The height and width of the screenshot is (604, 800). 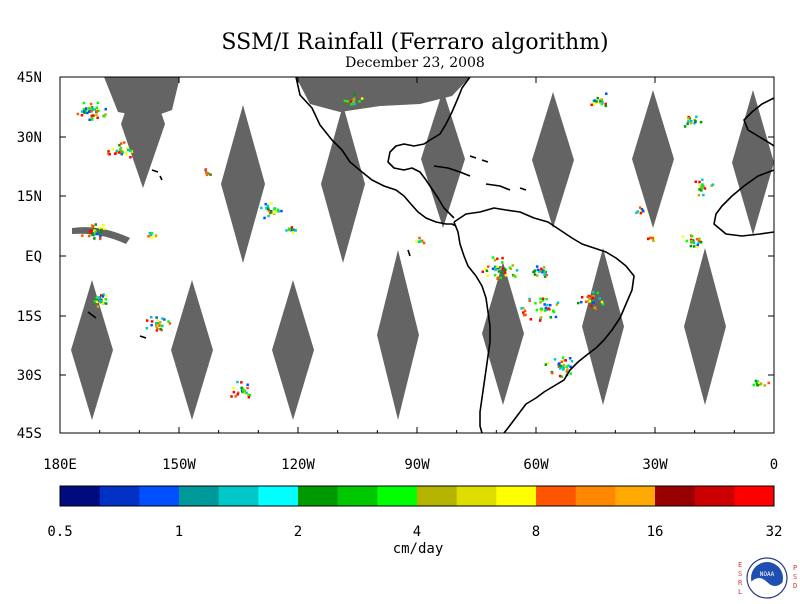 What do you see at coordinates (767, 574) in the screenshot?
I see `svg-text: NOAA` at bounding box center [767, 574].